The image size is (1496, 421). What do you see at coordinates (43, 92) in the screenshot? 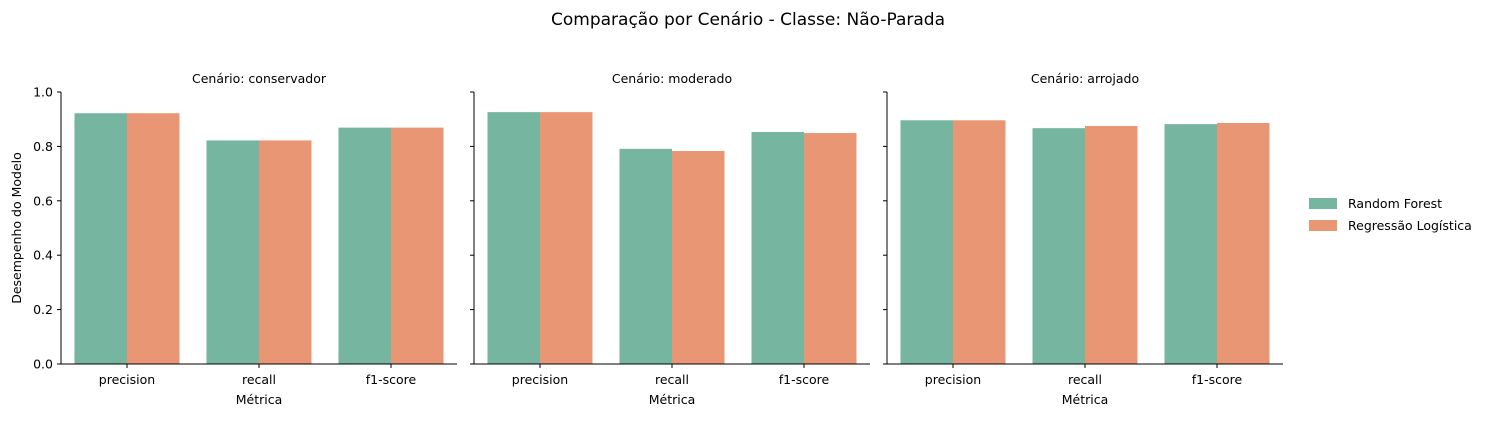
I see `y-tick-label: 1.0` at bounding box center [43, 92].